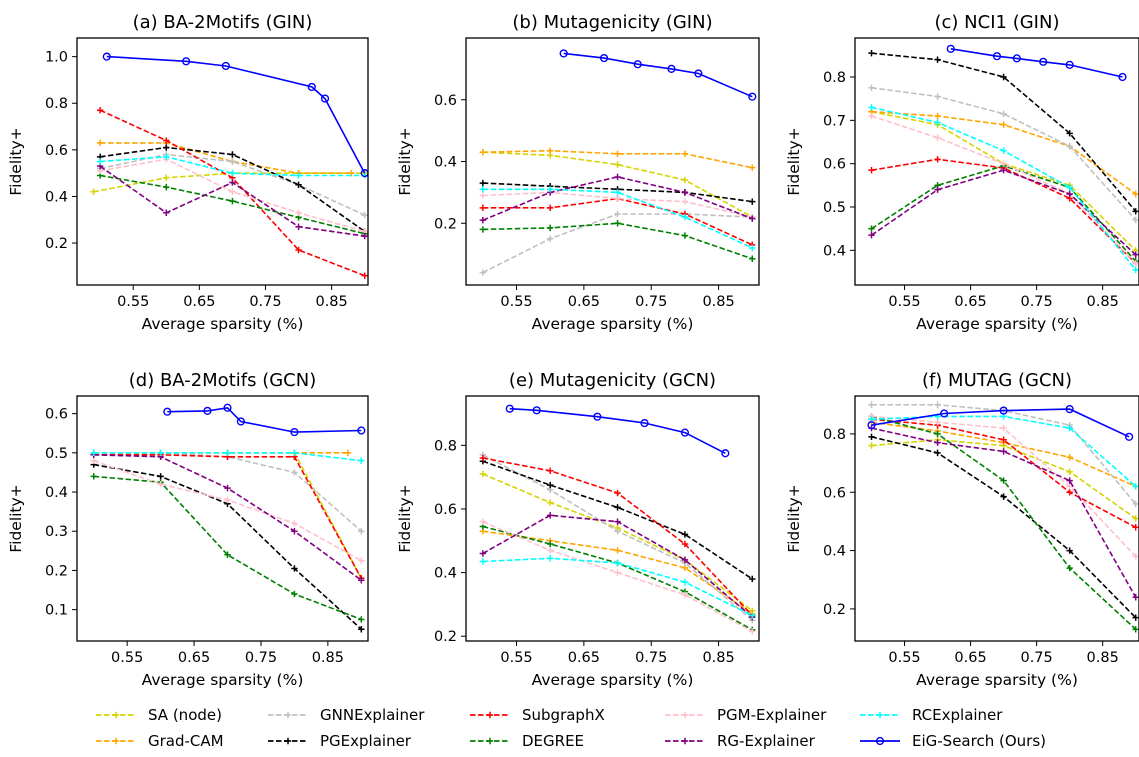  Describe the element at coordinates (261, 658) in the screenshot. I see `x-tick-label: 0.75` at that location.